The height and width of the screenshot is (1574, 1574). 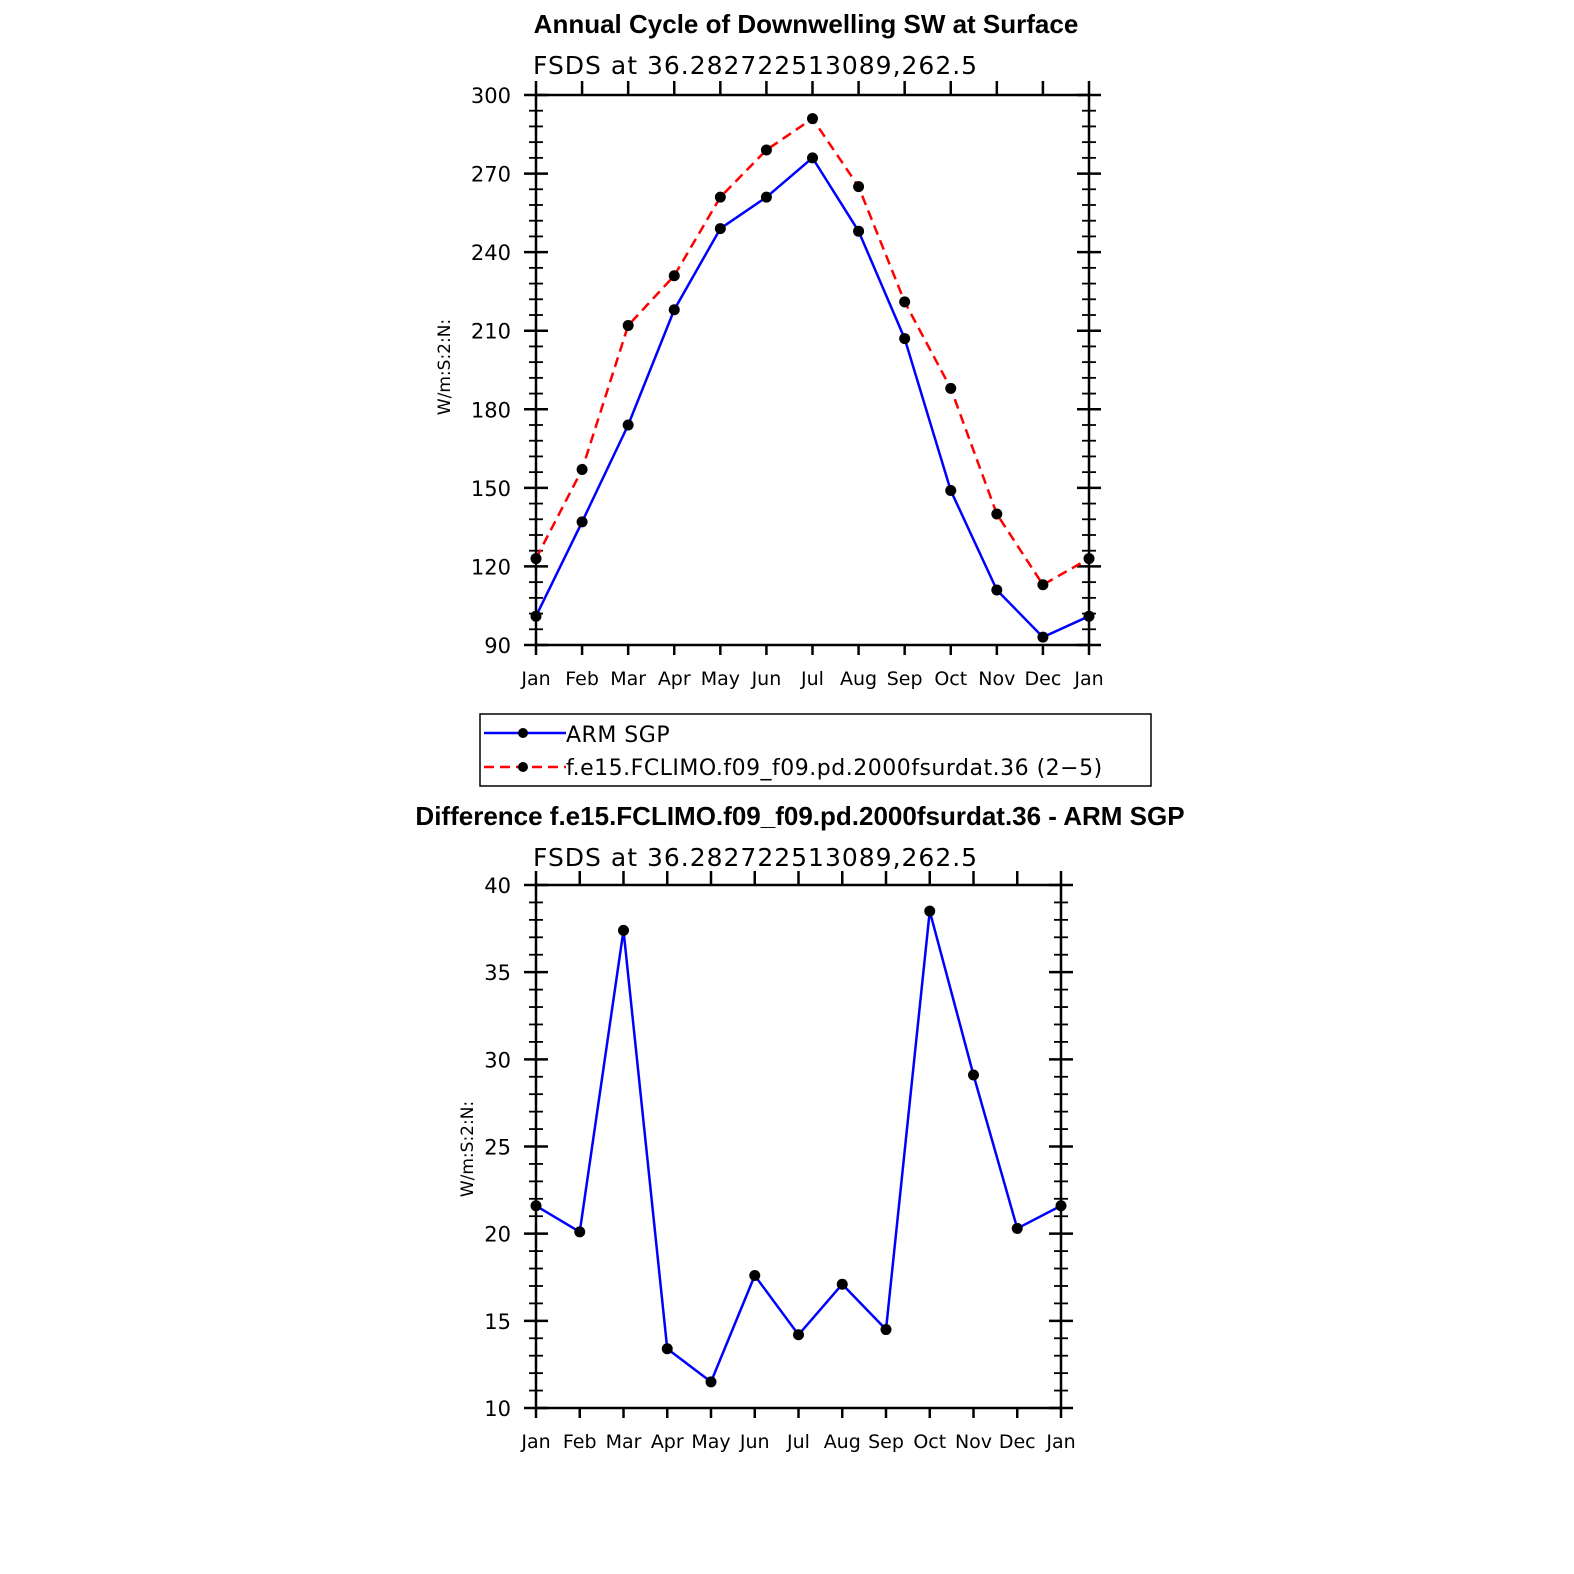 I want to click on chart2-series-layer, so click(x=798, y=1146).